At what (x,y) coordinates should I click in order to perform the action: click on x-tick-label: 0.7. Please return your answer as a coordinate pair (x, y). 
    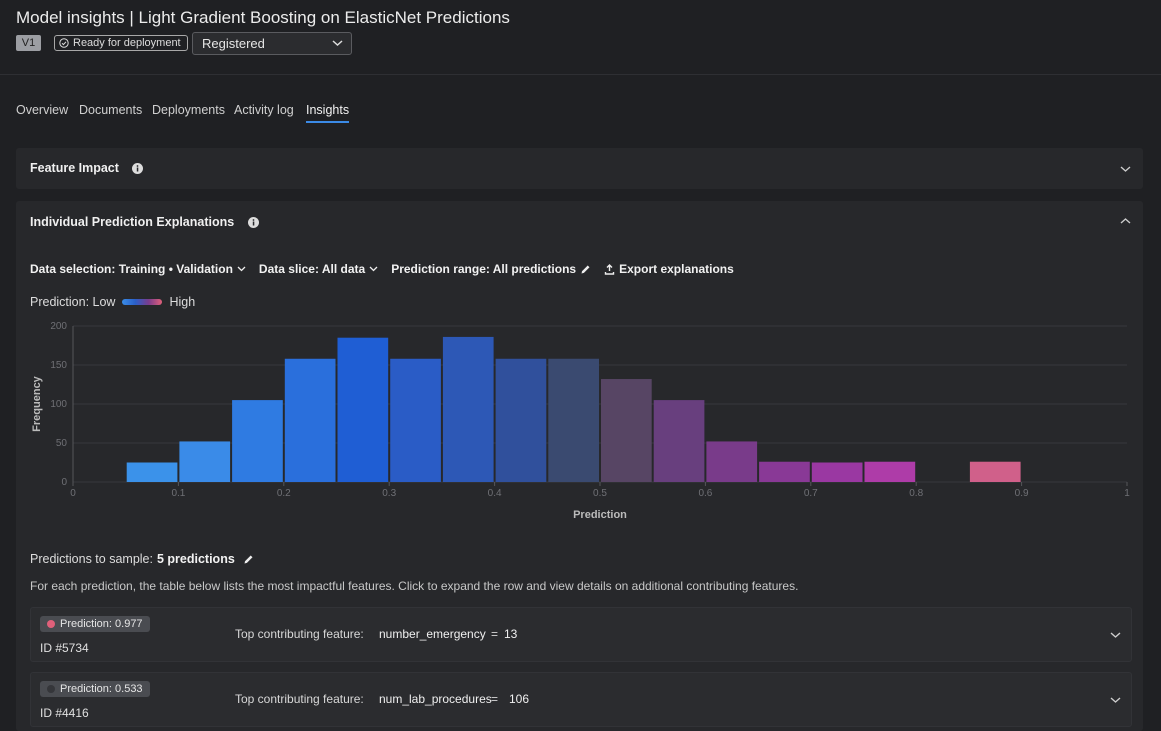
    Looking at the image, I should click on (811, 493).